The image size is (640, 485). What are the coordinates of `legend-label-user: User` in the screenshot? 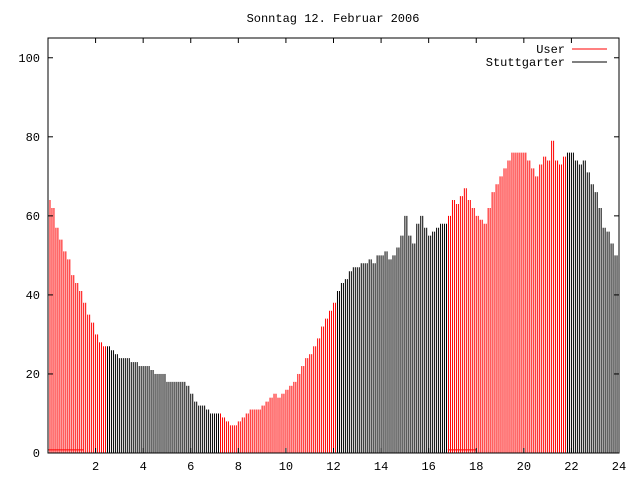 It's located at (550, 50).